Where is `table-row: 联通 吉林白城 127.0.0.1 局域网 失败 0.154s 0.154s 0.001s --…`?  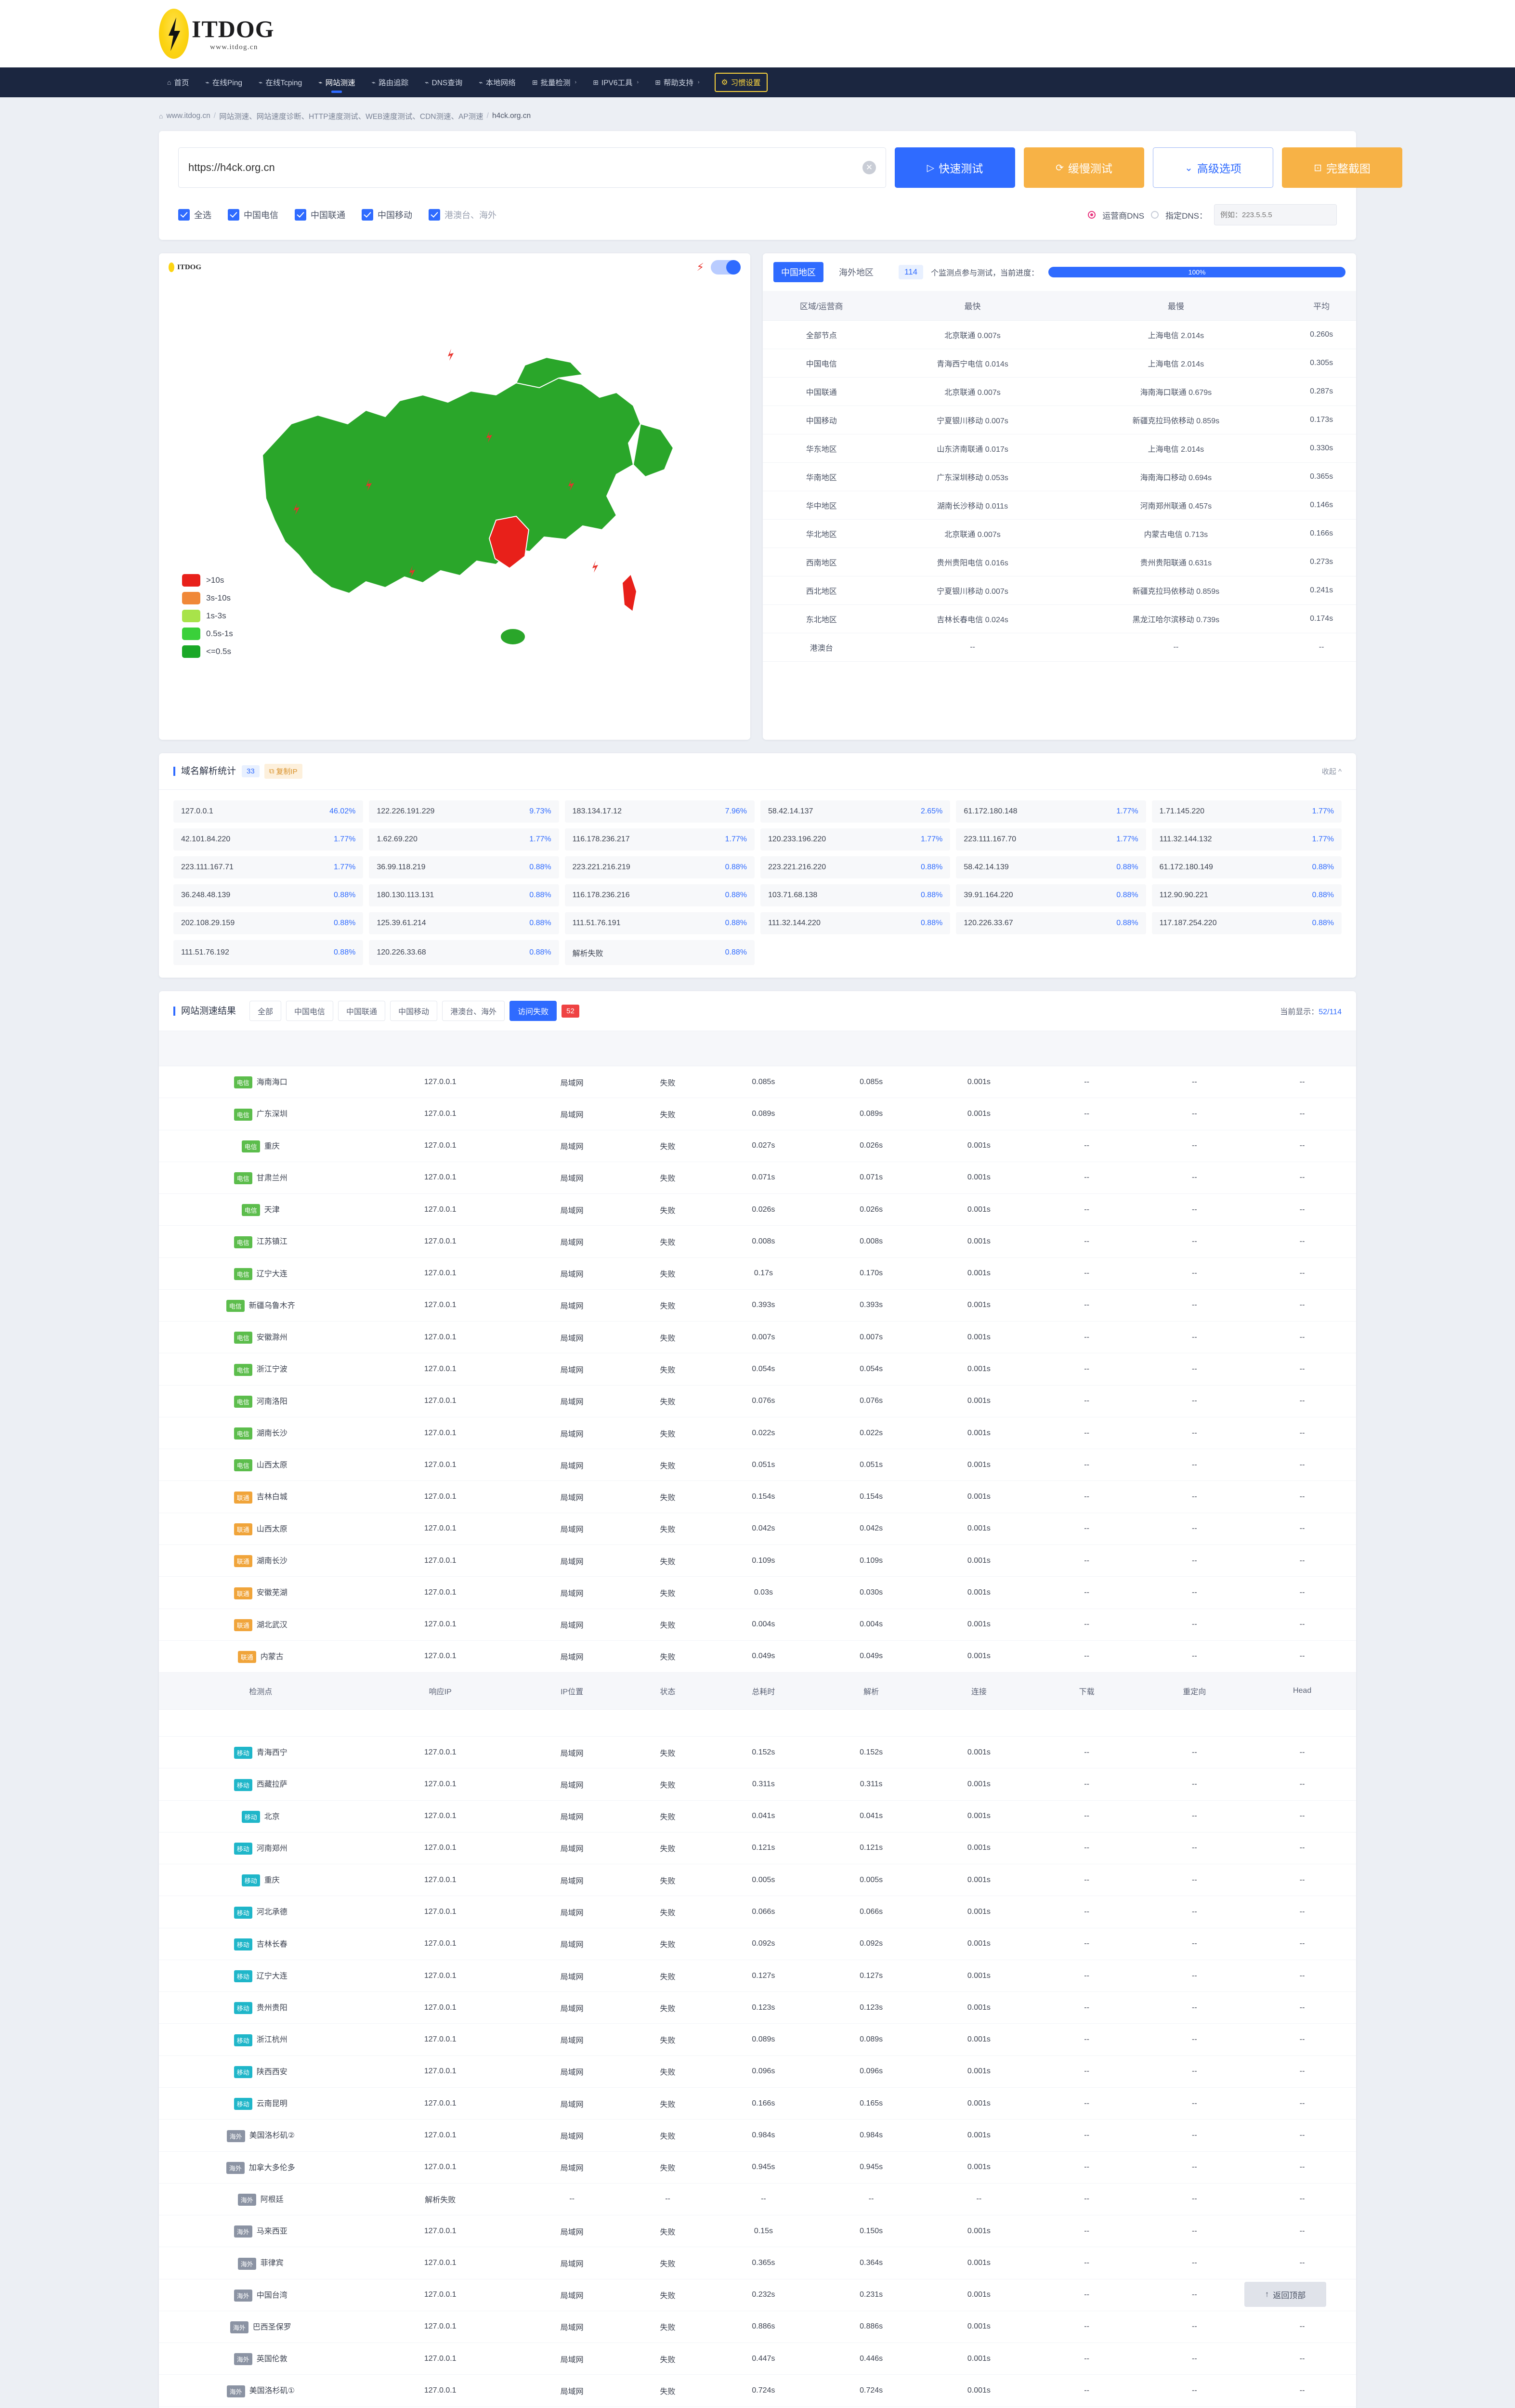 table-row: 联通 吉林白城 127.0.0.1 局域网 失败 0.154s 0.154s 0.001s --… is located at coordinates (758, 1496).